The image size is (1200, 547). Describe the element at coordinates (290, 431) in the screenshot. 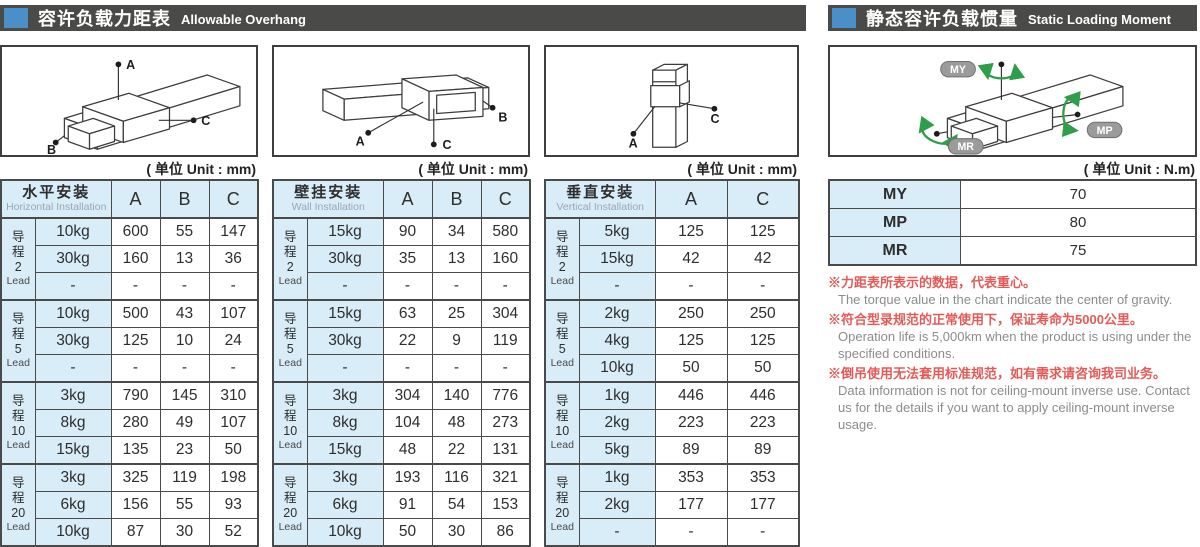

I see `lead-number: 10` at that location.